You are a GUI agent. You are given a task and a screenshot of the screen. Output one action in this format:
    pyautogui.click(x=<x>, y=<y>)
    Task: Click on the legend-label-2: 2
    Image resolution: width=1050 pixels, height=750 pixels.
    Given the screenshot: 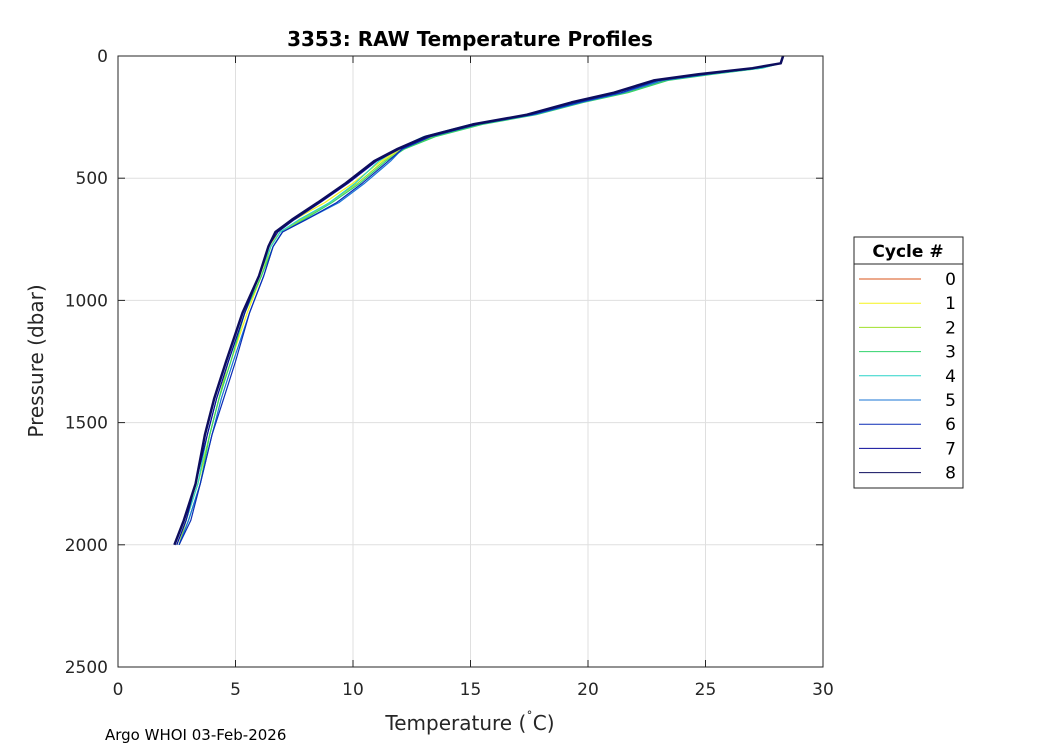 What is the action you would take?
    pyautogui.click(x=950, y=328)
    